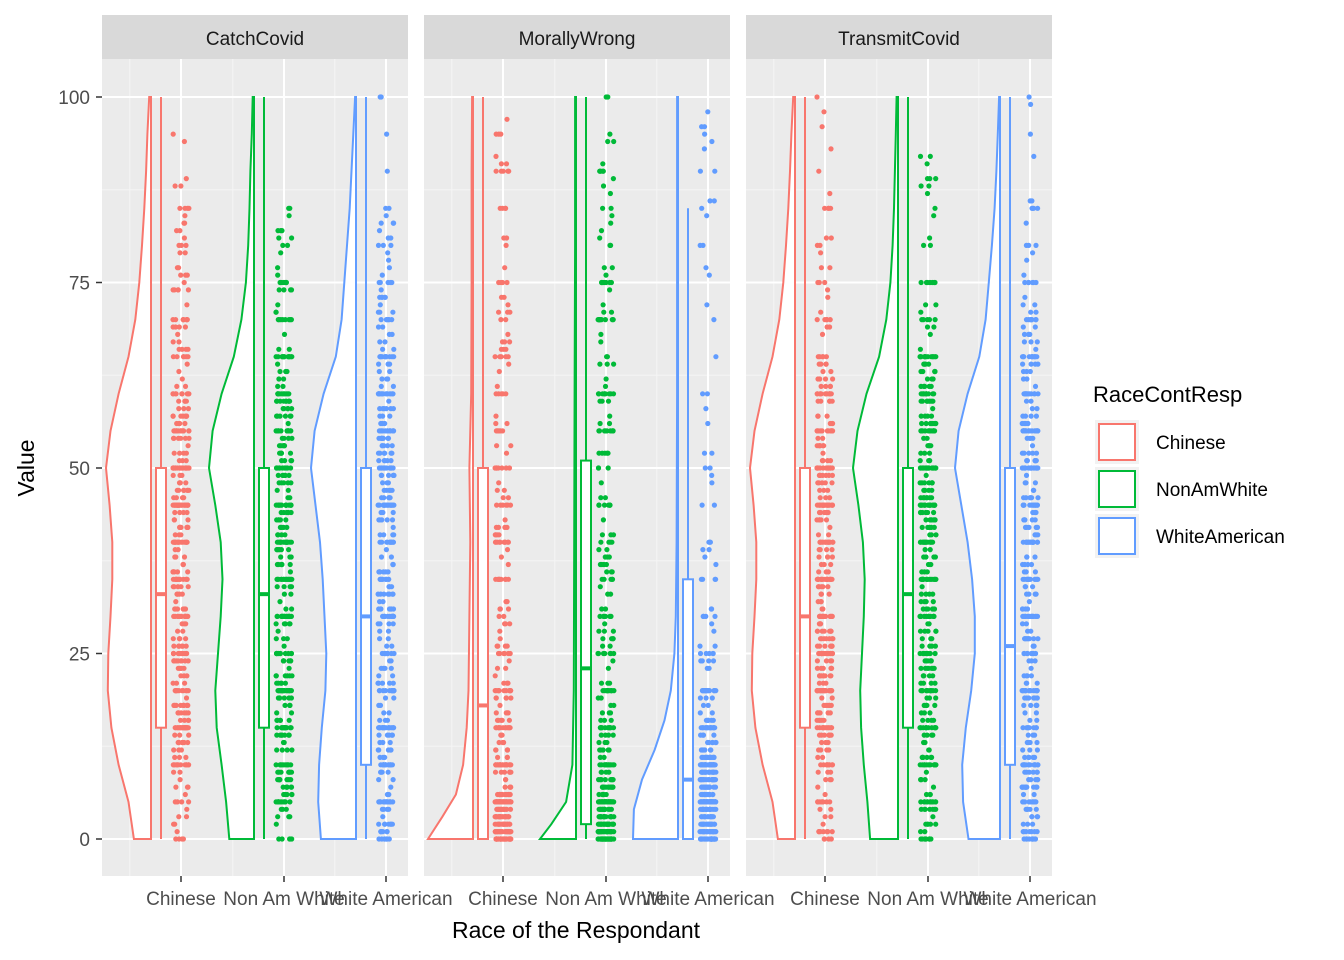 Image resolution: width=1344 pixels, height=960 pixels. What do you see at coordinates (84, 840) in the screenshot?
I see `y-tick-label: 0` at bounding box center [84, 840].